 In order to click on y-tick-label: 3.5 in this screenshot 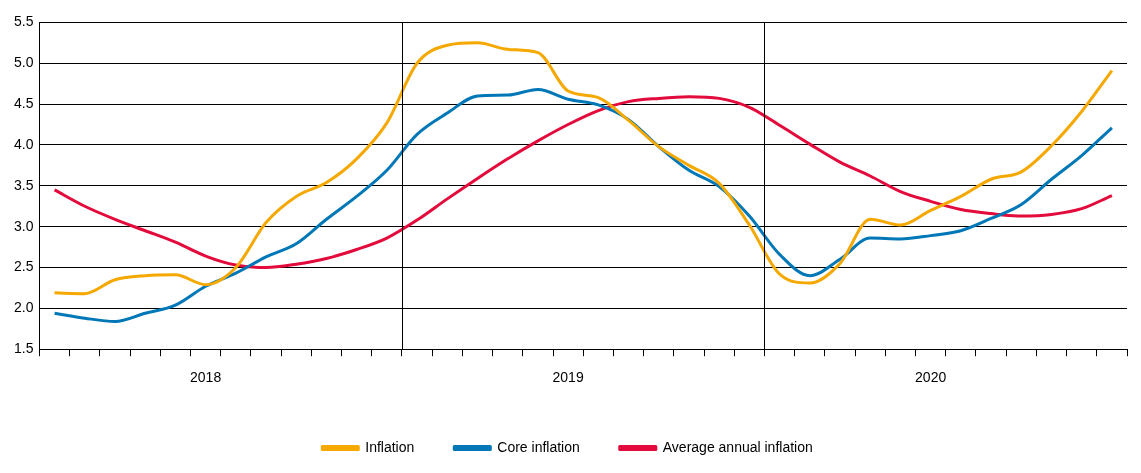, I will do `click(23, 184)`.